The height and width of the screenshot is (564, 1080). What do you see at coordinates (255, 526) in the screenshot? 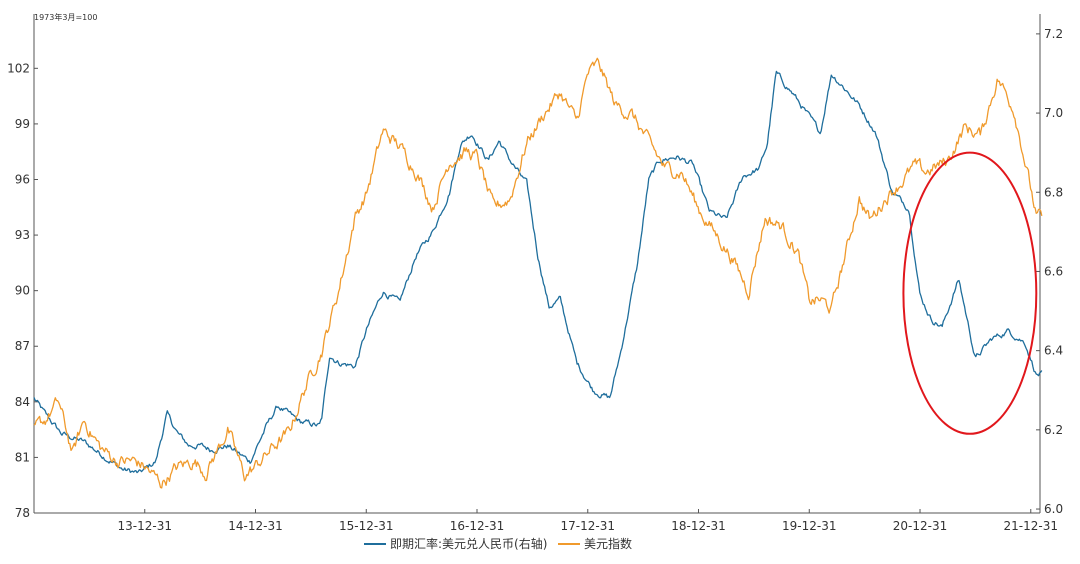
I see `x-tick-label: 14-12-31` at bounding box center [255, 526].